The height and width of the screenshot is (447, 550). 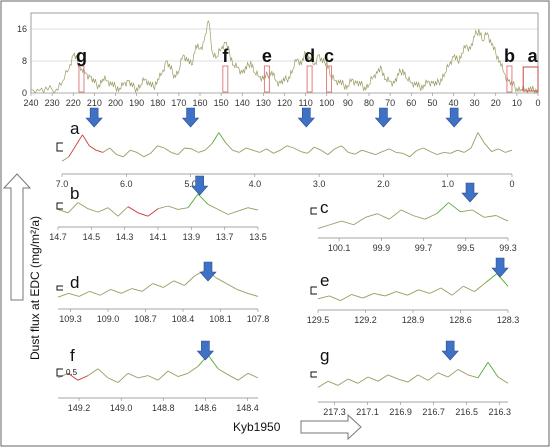 I want to click on up-arrow-icon, so click(x=17, y=237).